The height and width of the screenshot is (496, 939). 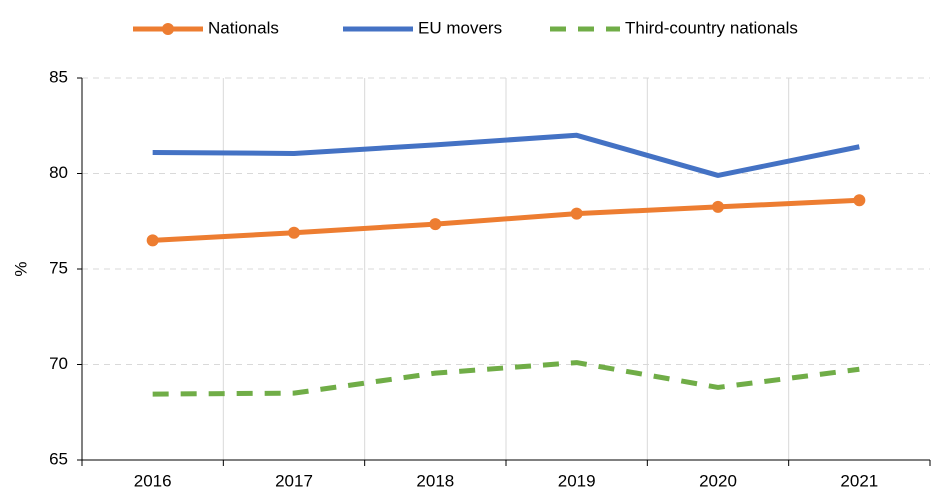 What do you see at coordinates (294, 480) in the screenshot?
I see `x-tick-label: 2017` at bounding box center [294, 480].